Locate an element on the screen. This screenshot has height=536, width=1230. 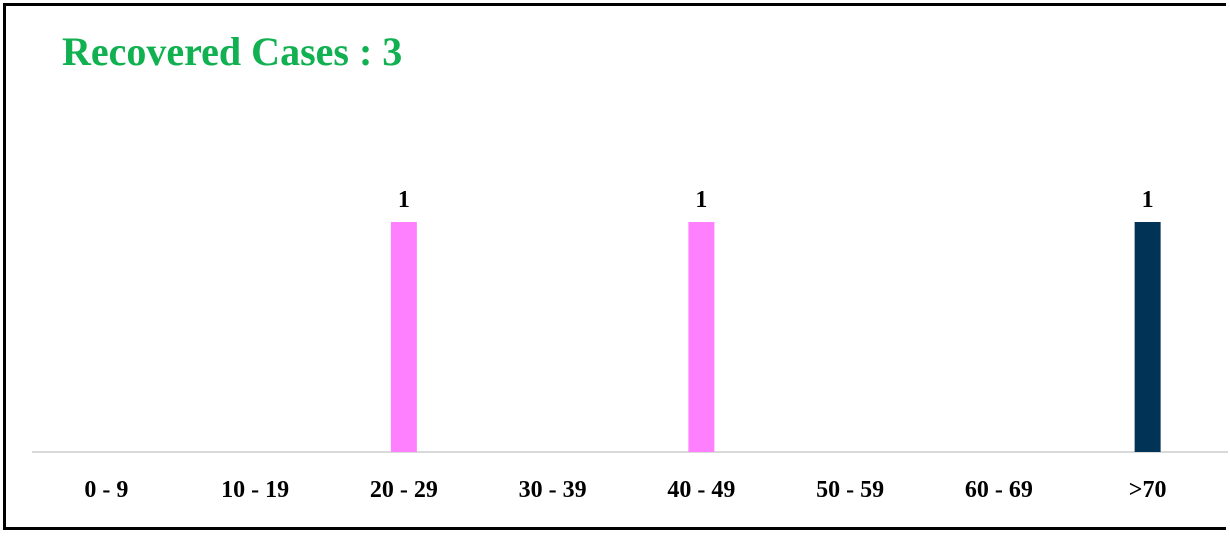
tick-label-1: 10 - 19 is located at coordinates (255, 490).